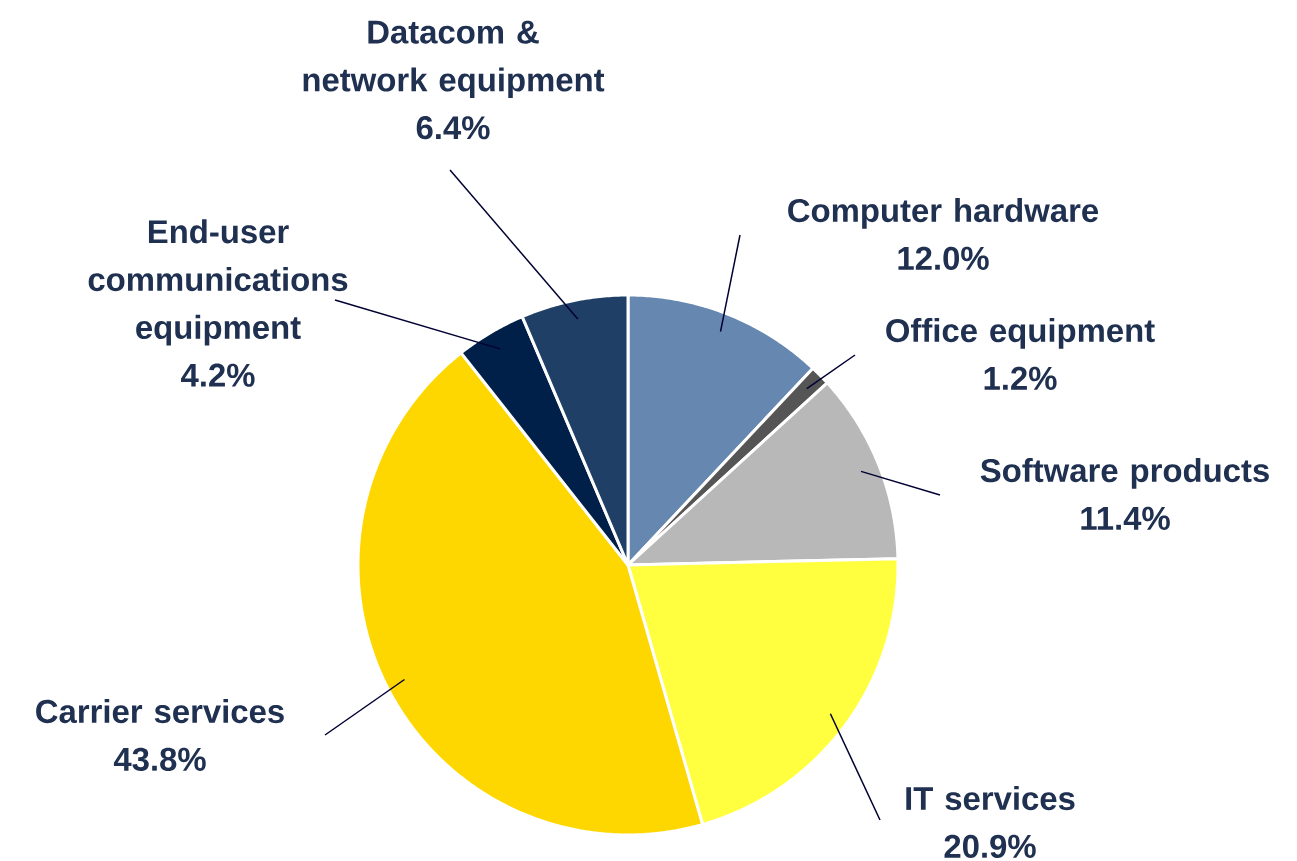 The image size is (1297, 861). I want to click on slice-label: IT services, so click(990, 798).